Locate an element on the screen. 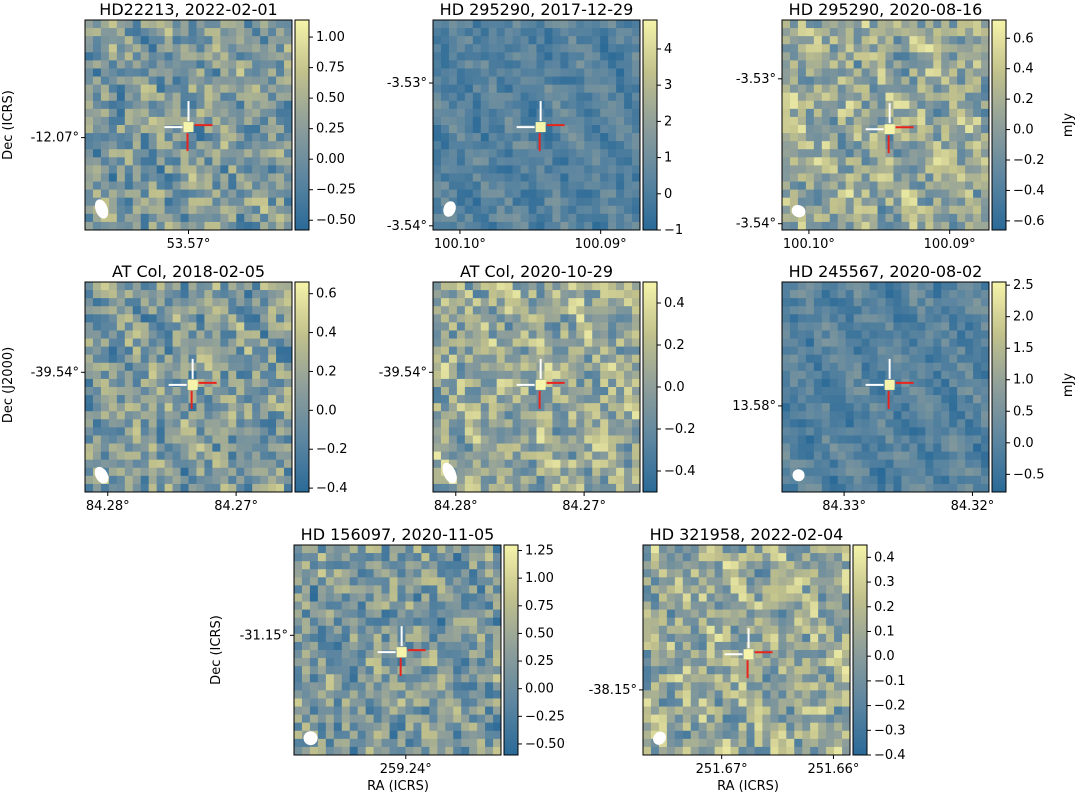  panel-title: HD 321958, 2022-02-04 is located at coordinates (747, 534).